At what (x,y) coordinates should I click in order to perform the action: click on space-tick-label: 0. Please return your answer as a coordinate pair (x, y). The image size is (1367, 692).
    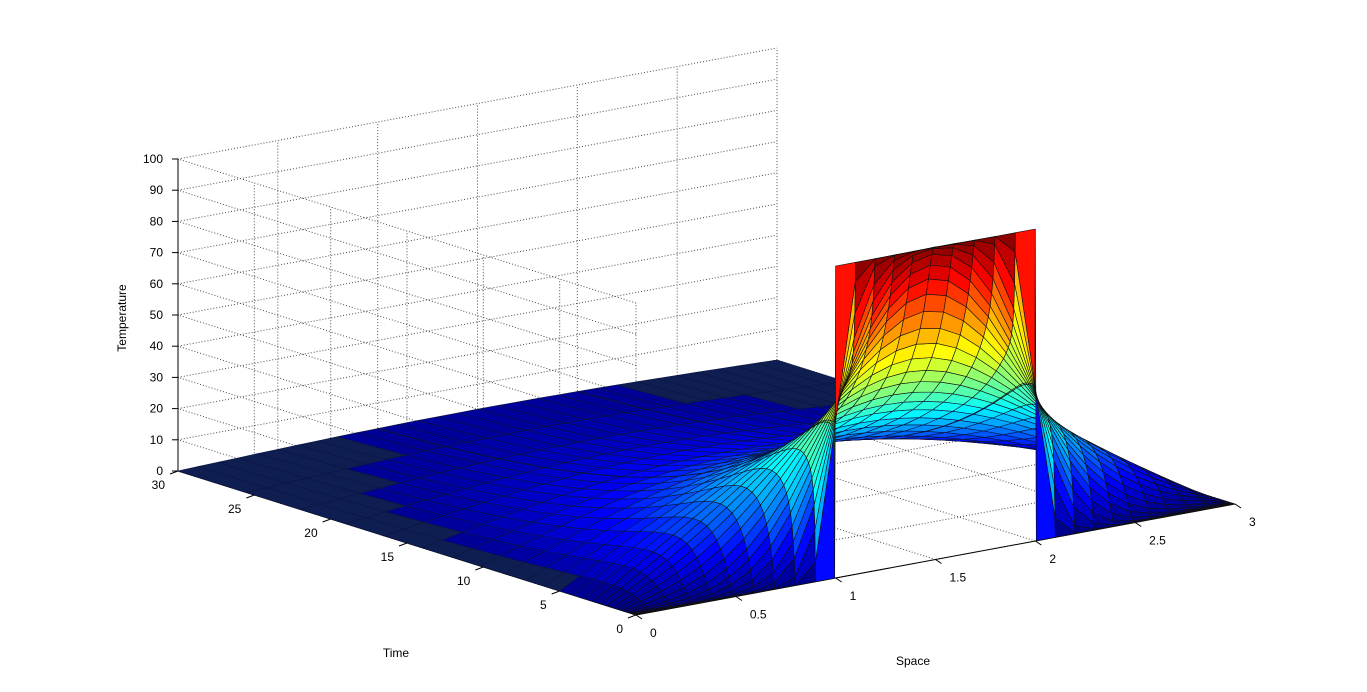
    Looking at the image, I should click on (653, 633).